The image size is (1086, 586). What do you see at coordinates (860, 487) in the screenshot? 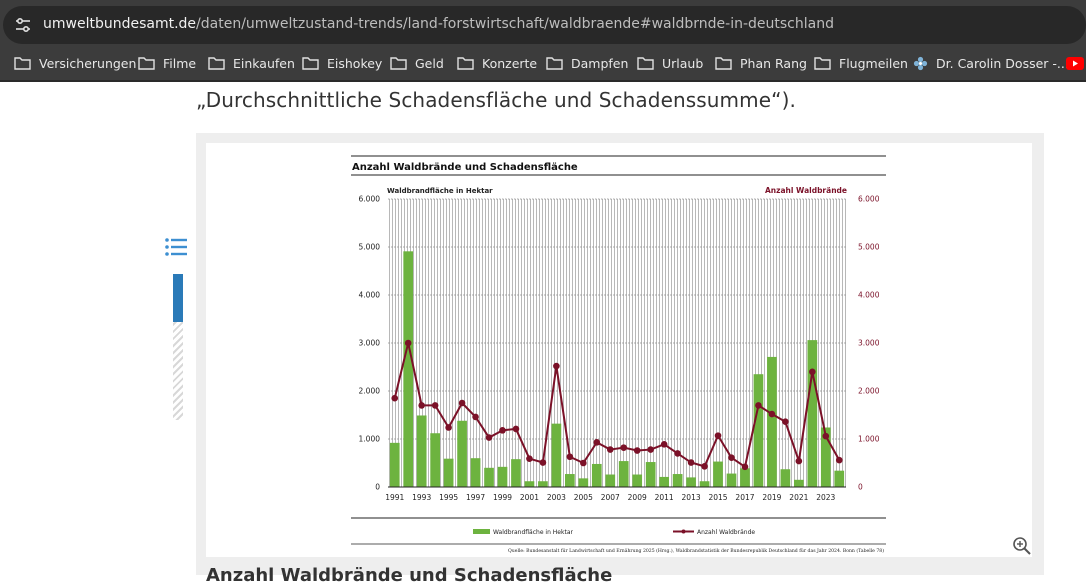
I see `y-tick-label-right: 0` at bounding box center [860, 487].